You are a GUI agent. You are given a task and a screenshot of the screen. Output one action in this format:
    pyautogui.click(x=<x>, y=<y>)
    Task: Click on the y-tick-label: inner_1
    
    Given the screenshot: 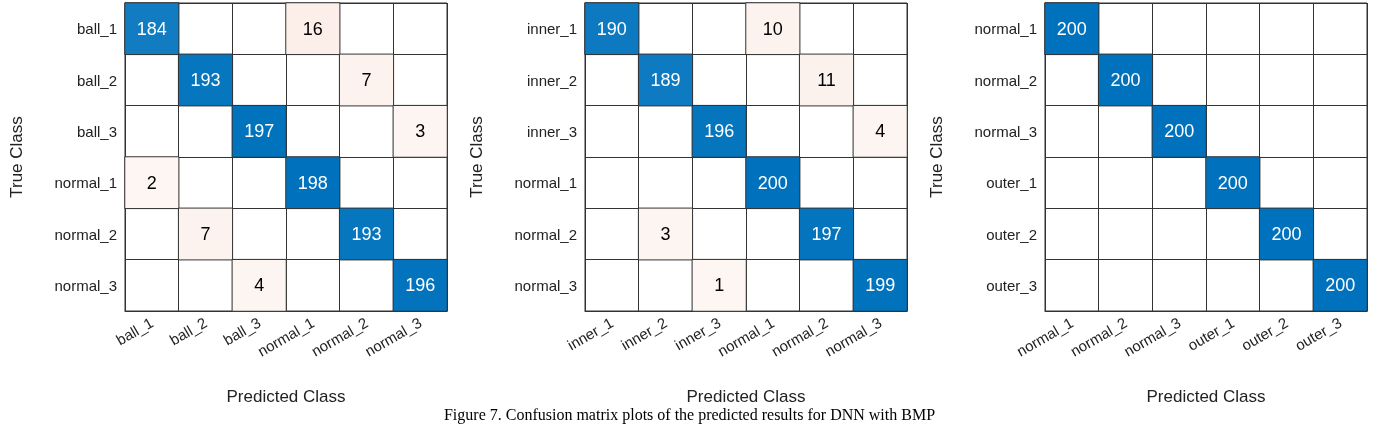 What is the action you would take?
    pyautogui.click(x=551, y=29)
    